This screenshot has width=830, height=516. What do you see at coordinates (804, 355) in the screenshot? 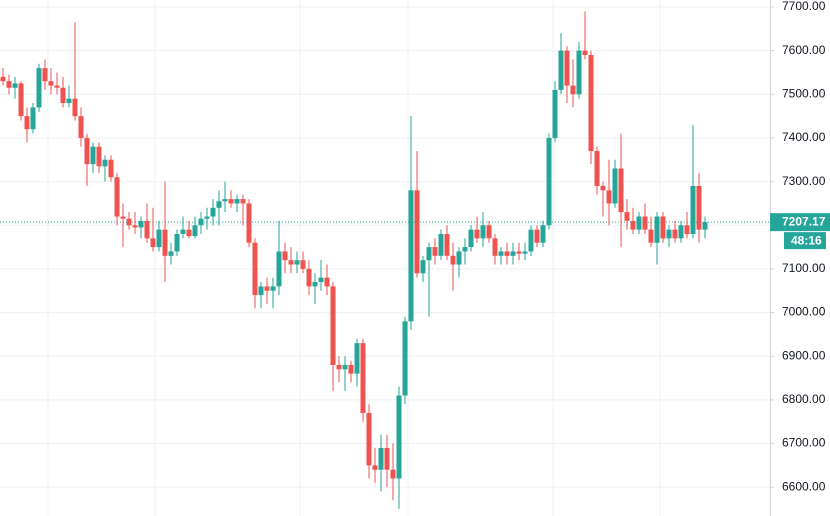
I see `y-tick-label: 6900.00` at bounding box center [804, 355].